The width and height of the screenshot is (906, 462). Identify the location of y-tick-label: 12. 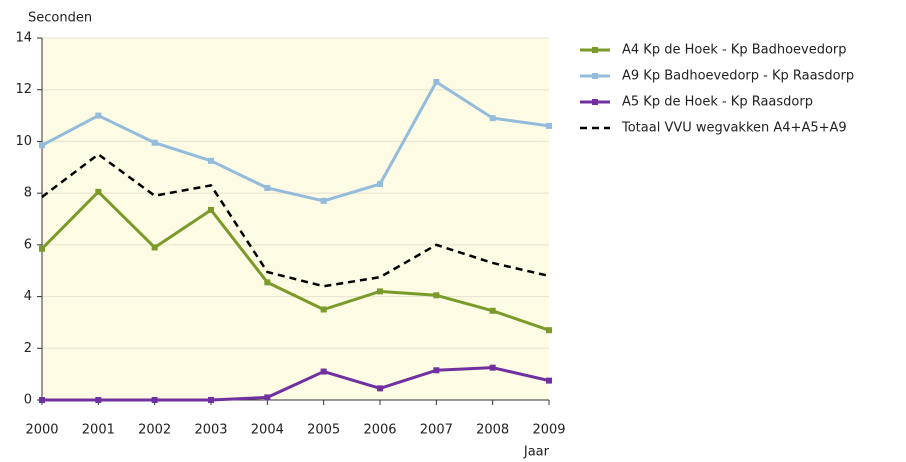
(23, 89).